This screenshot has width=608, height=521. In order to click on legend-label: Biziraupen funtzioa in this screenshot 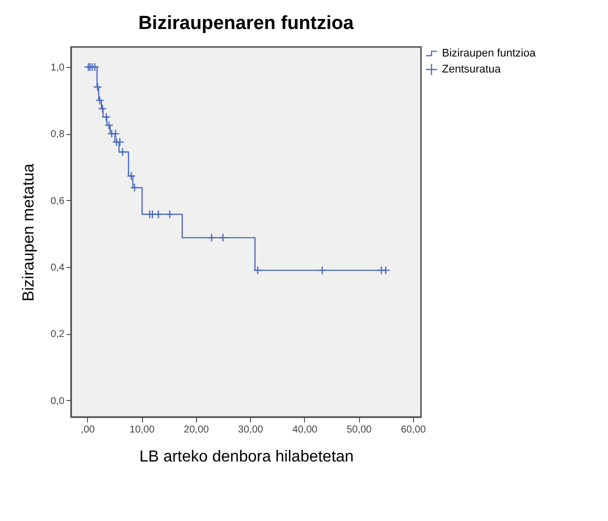, I will do `click(489, 54)`.